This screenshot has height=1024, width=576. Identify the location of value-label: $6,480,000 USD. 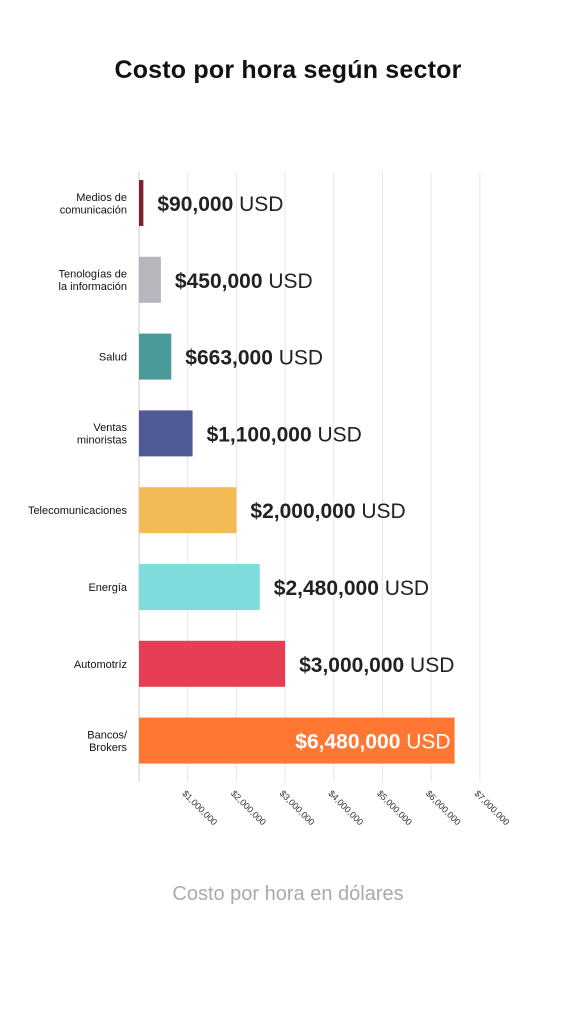
(372, 742).